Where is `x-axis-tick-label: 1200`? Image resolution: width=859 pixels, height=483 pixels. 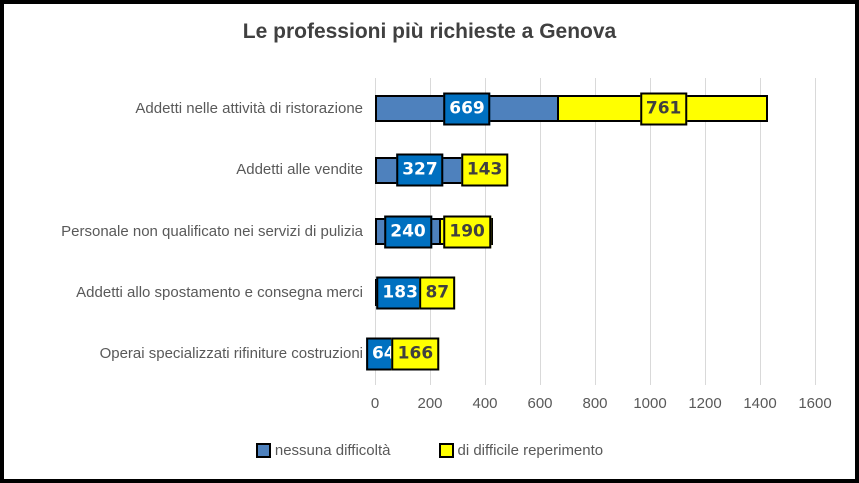
x-axis-tick-label: 1200 is located at coordinates (705, 403).